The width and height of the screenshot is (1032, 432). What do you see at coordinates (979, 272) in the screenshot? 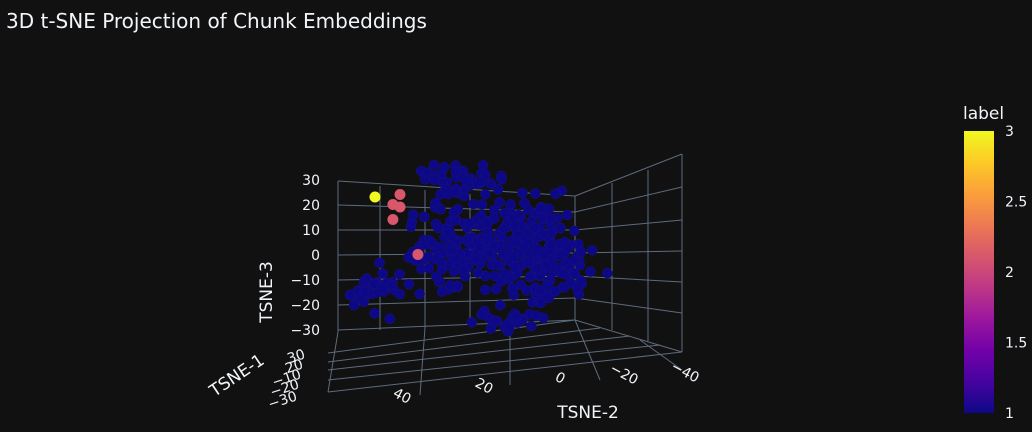
I see `colorbar-gradient` at bounding box center [979, 272].